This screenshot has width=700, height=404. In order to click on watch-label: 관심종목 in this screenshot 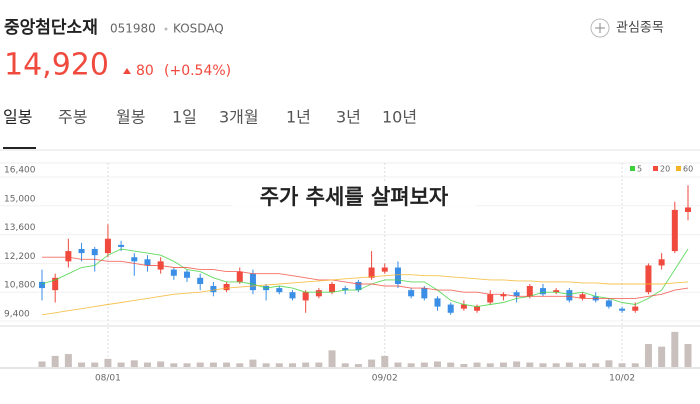, I will do `click(640, 28)`.